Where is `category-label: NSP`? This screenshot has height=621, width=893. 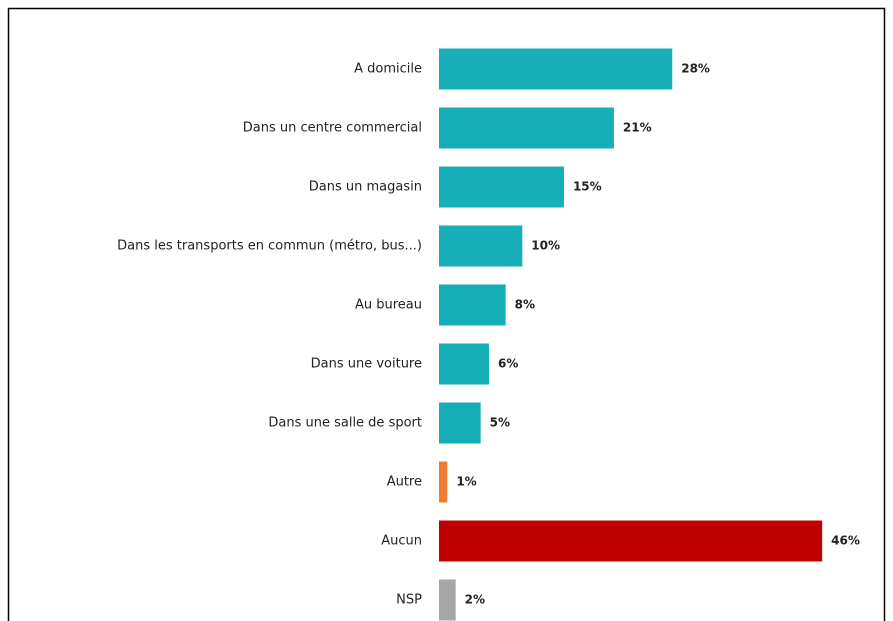
category-label: NSP is located at coordinates (409, 600).